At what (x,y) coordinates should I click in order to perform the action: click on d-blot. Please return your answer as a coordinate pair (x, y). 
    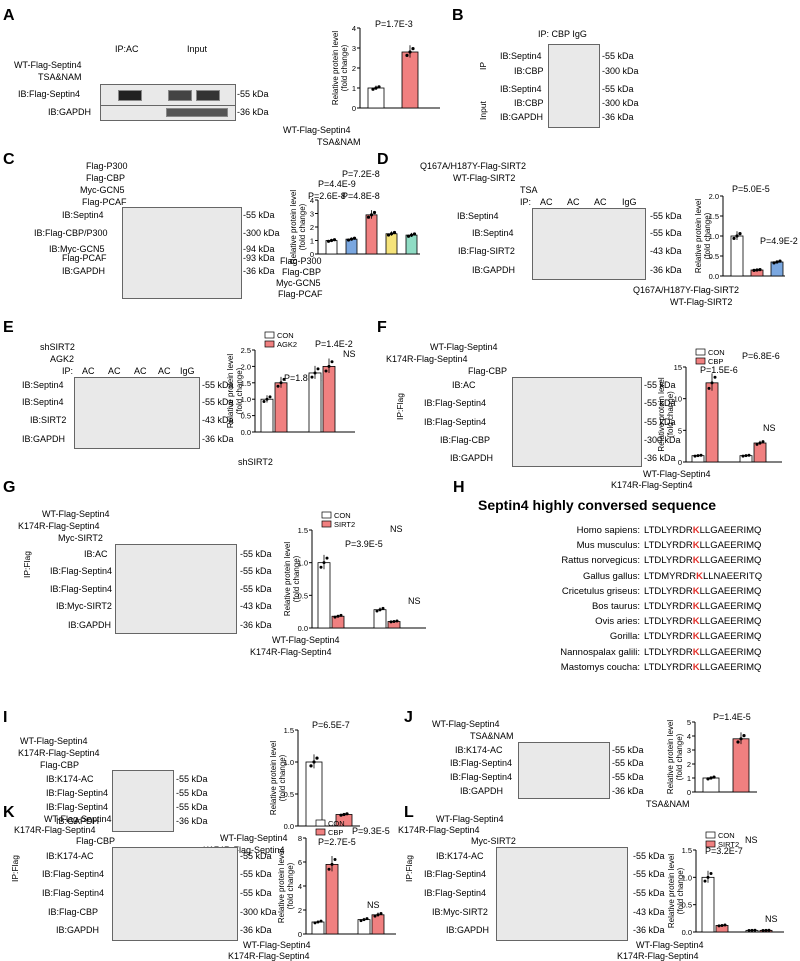
    Looking at the image, I should click on (589, 244).